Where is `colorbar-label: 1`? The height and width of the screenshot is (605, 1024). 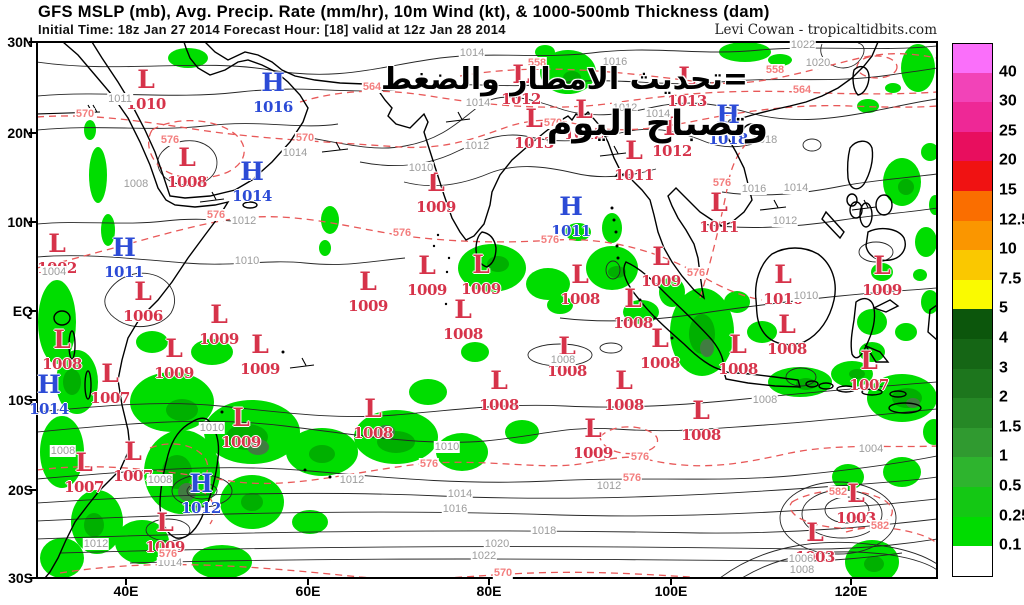
colorbar-label: 1 is located at coordinates (1003, 457).